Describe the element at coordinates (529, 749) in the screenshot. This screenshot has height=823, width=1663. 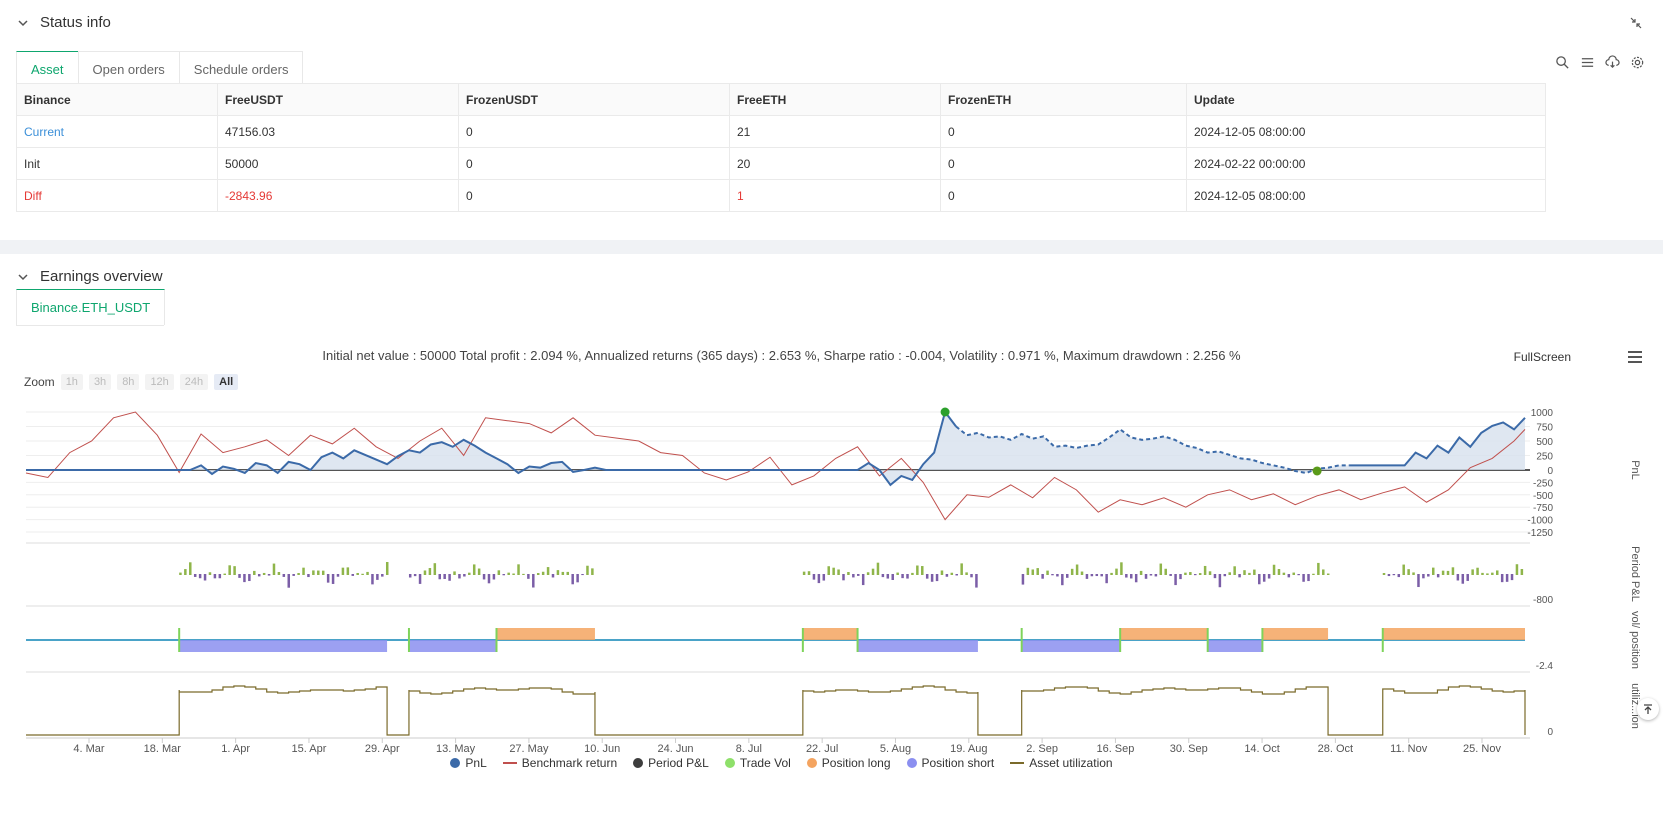
I see `x-tick-label: 27. May` at that location.